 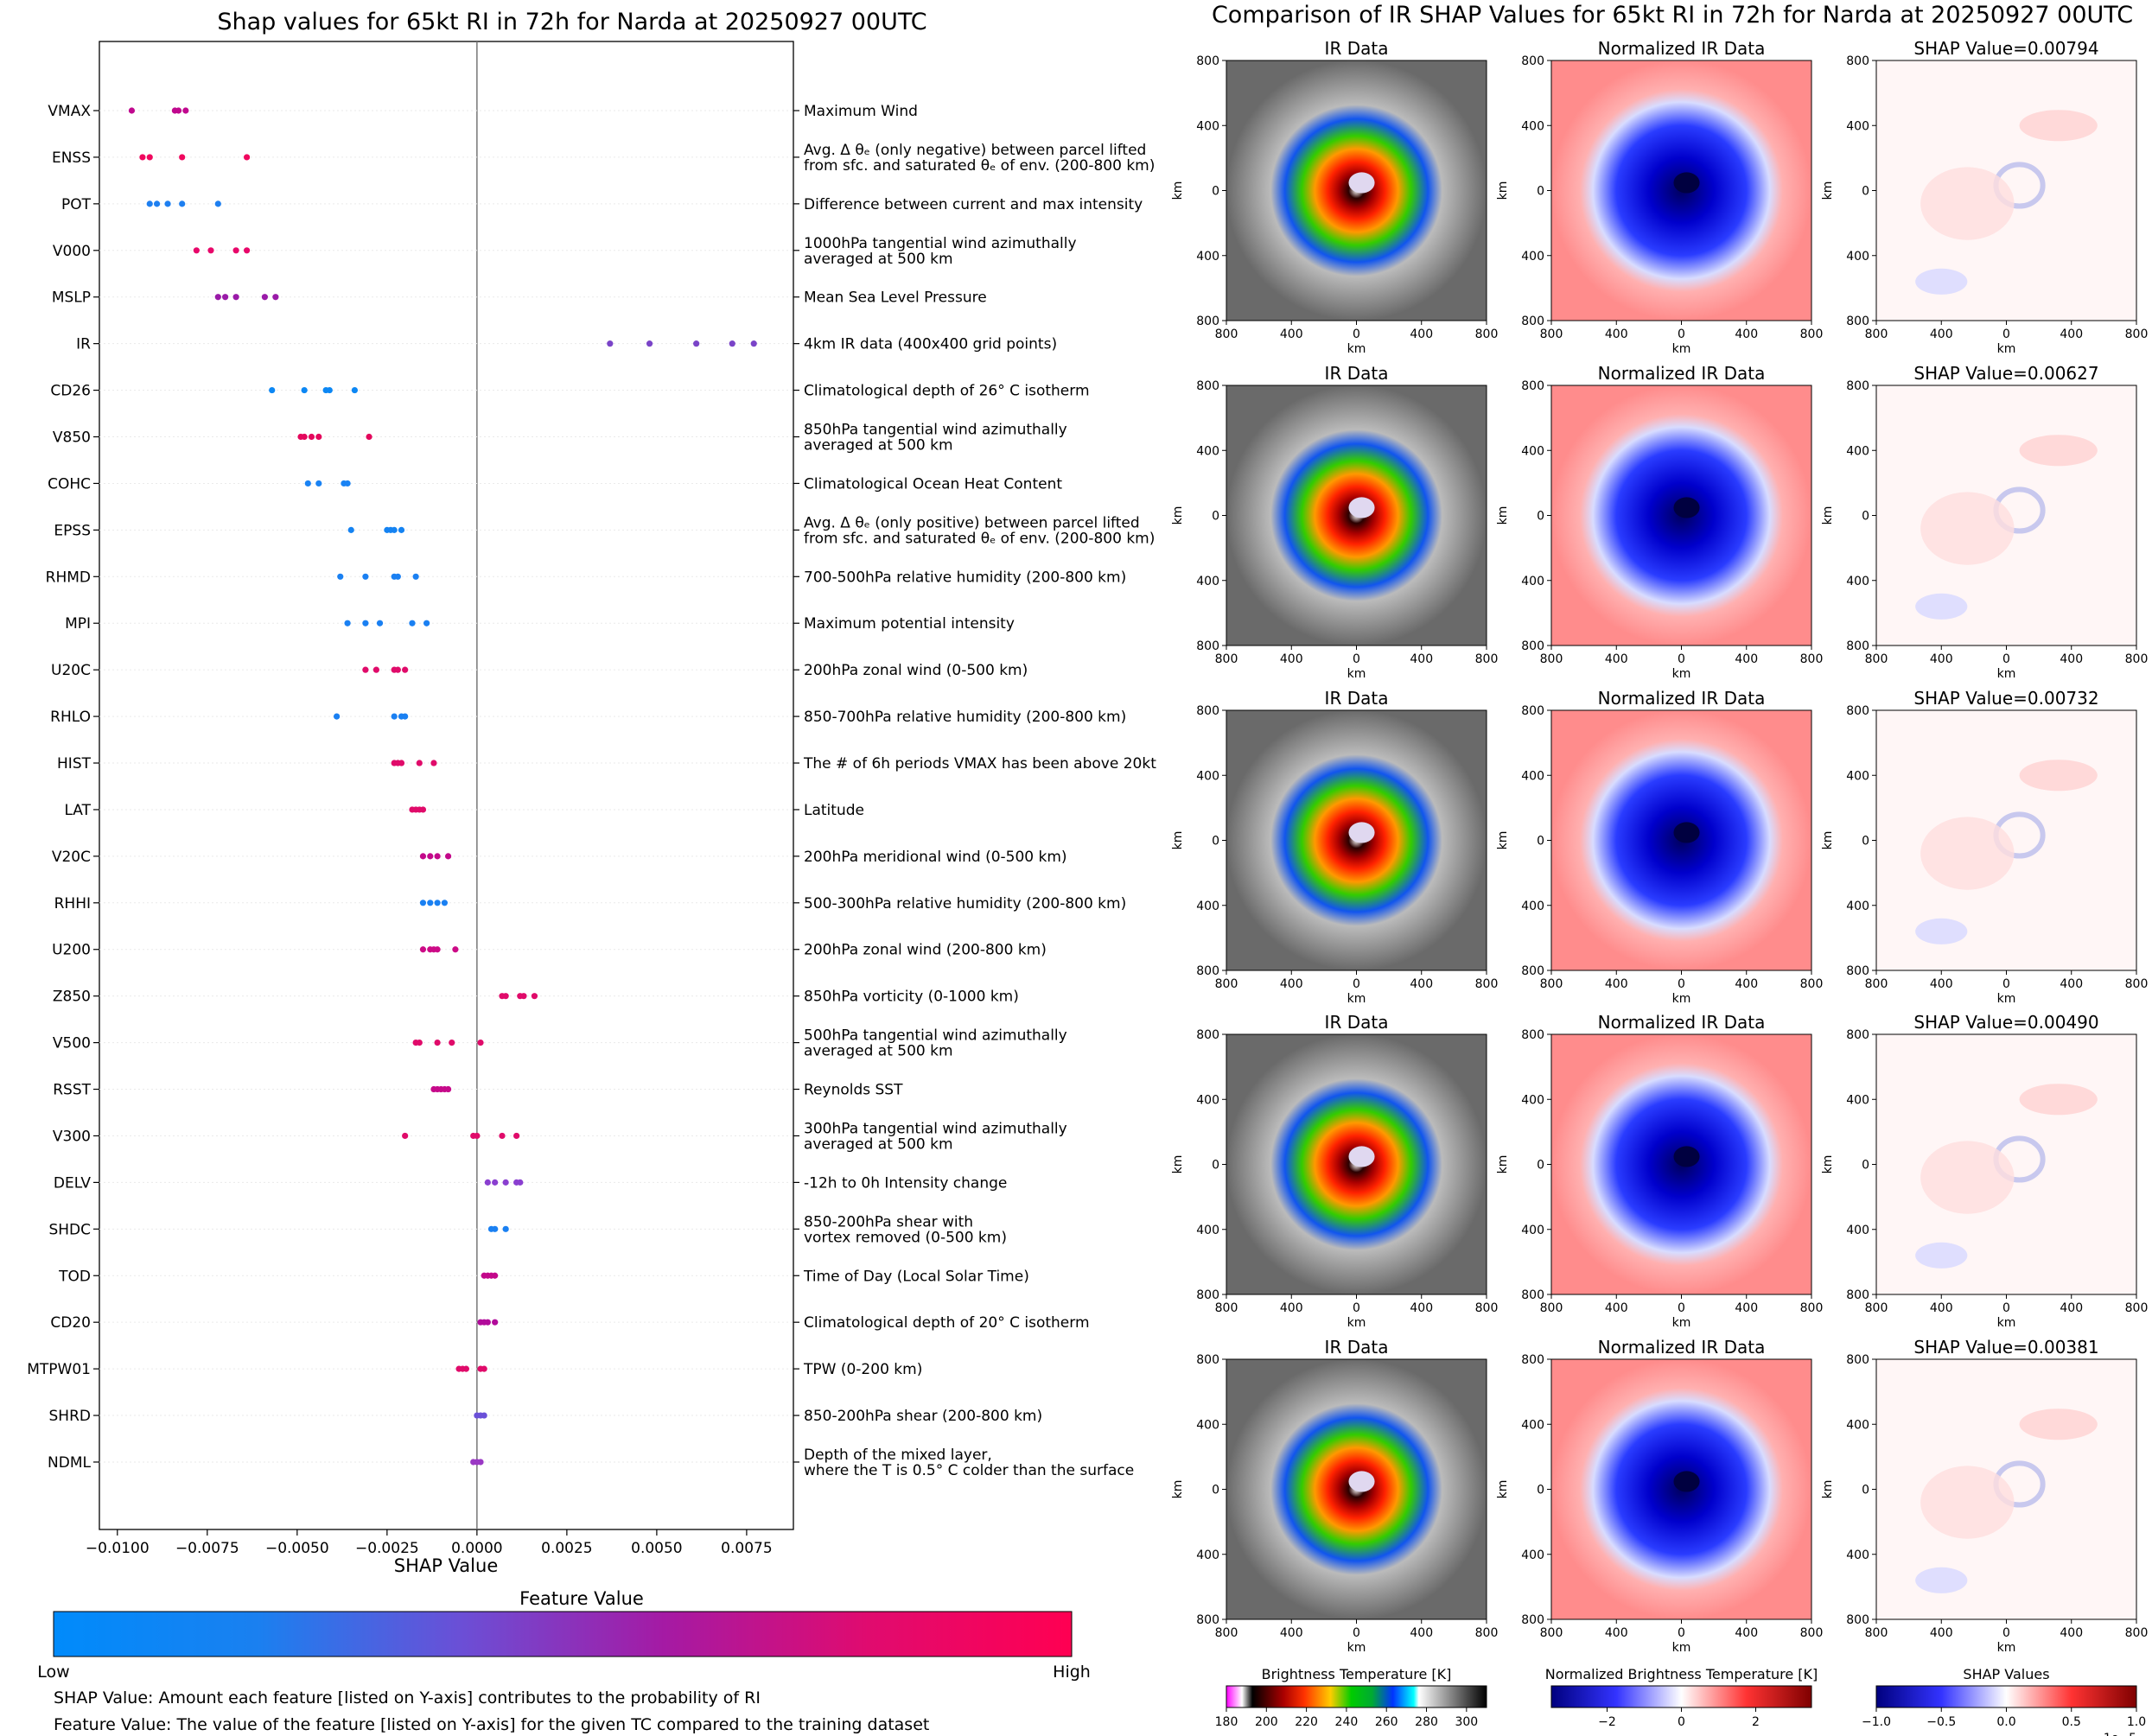 I want to click on x-tick-label: 0.0050, so click(x=656, y=1548).